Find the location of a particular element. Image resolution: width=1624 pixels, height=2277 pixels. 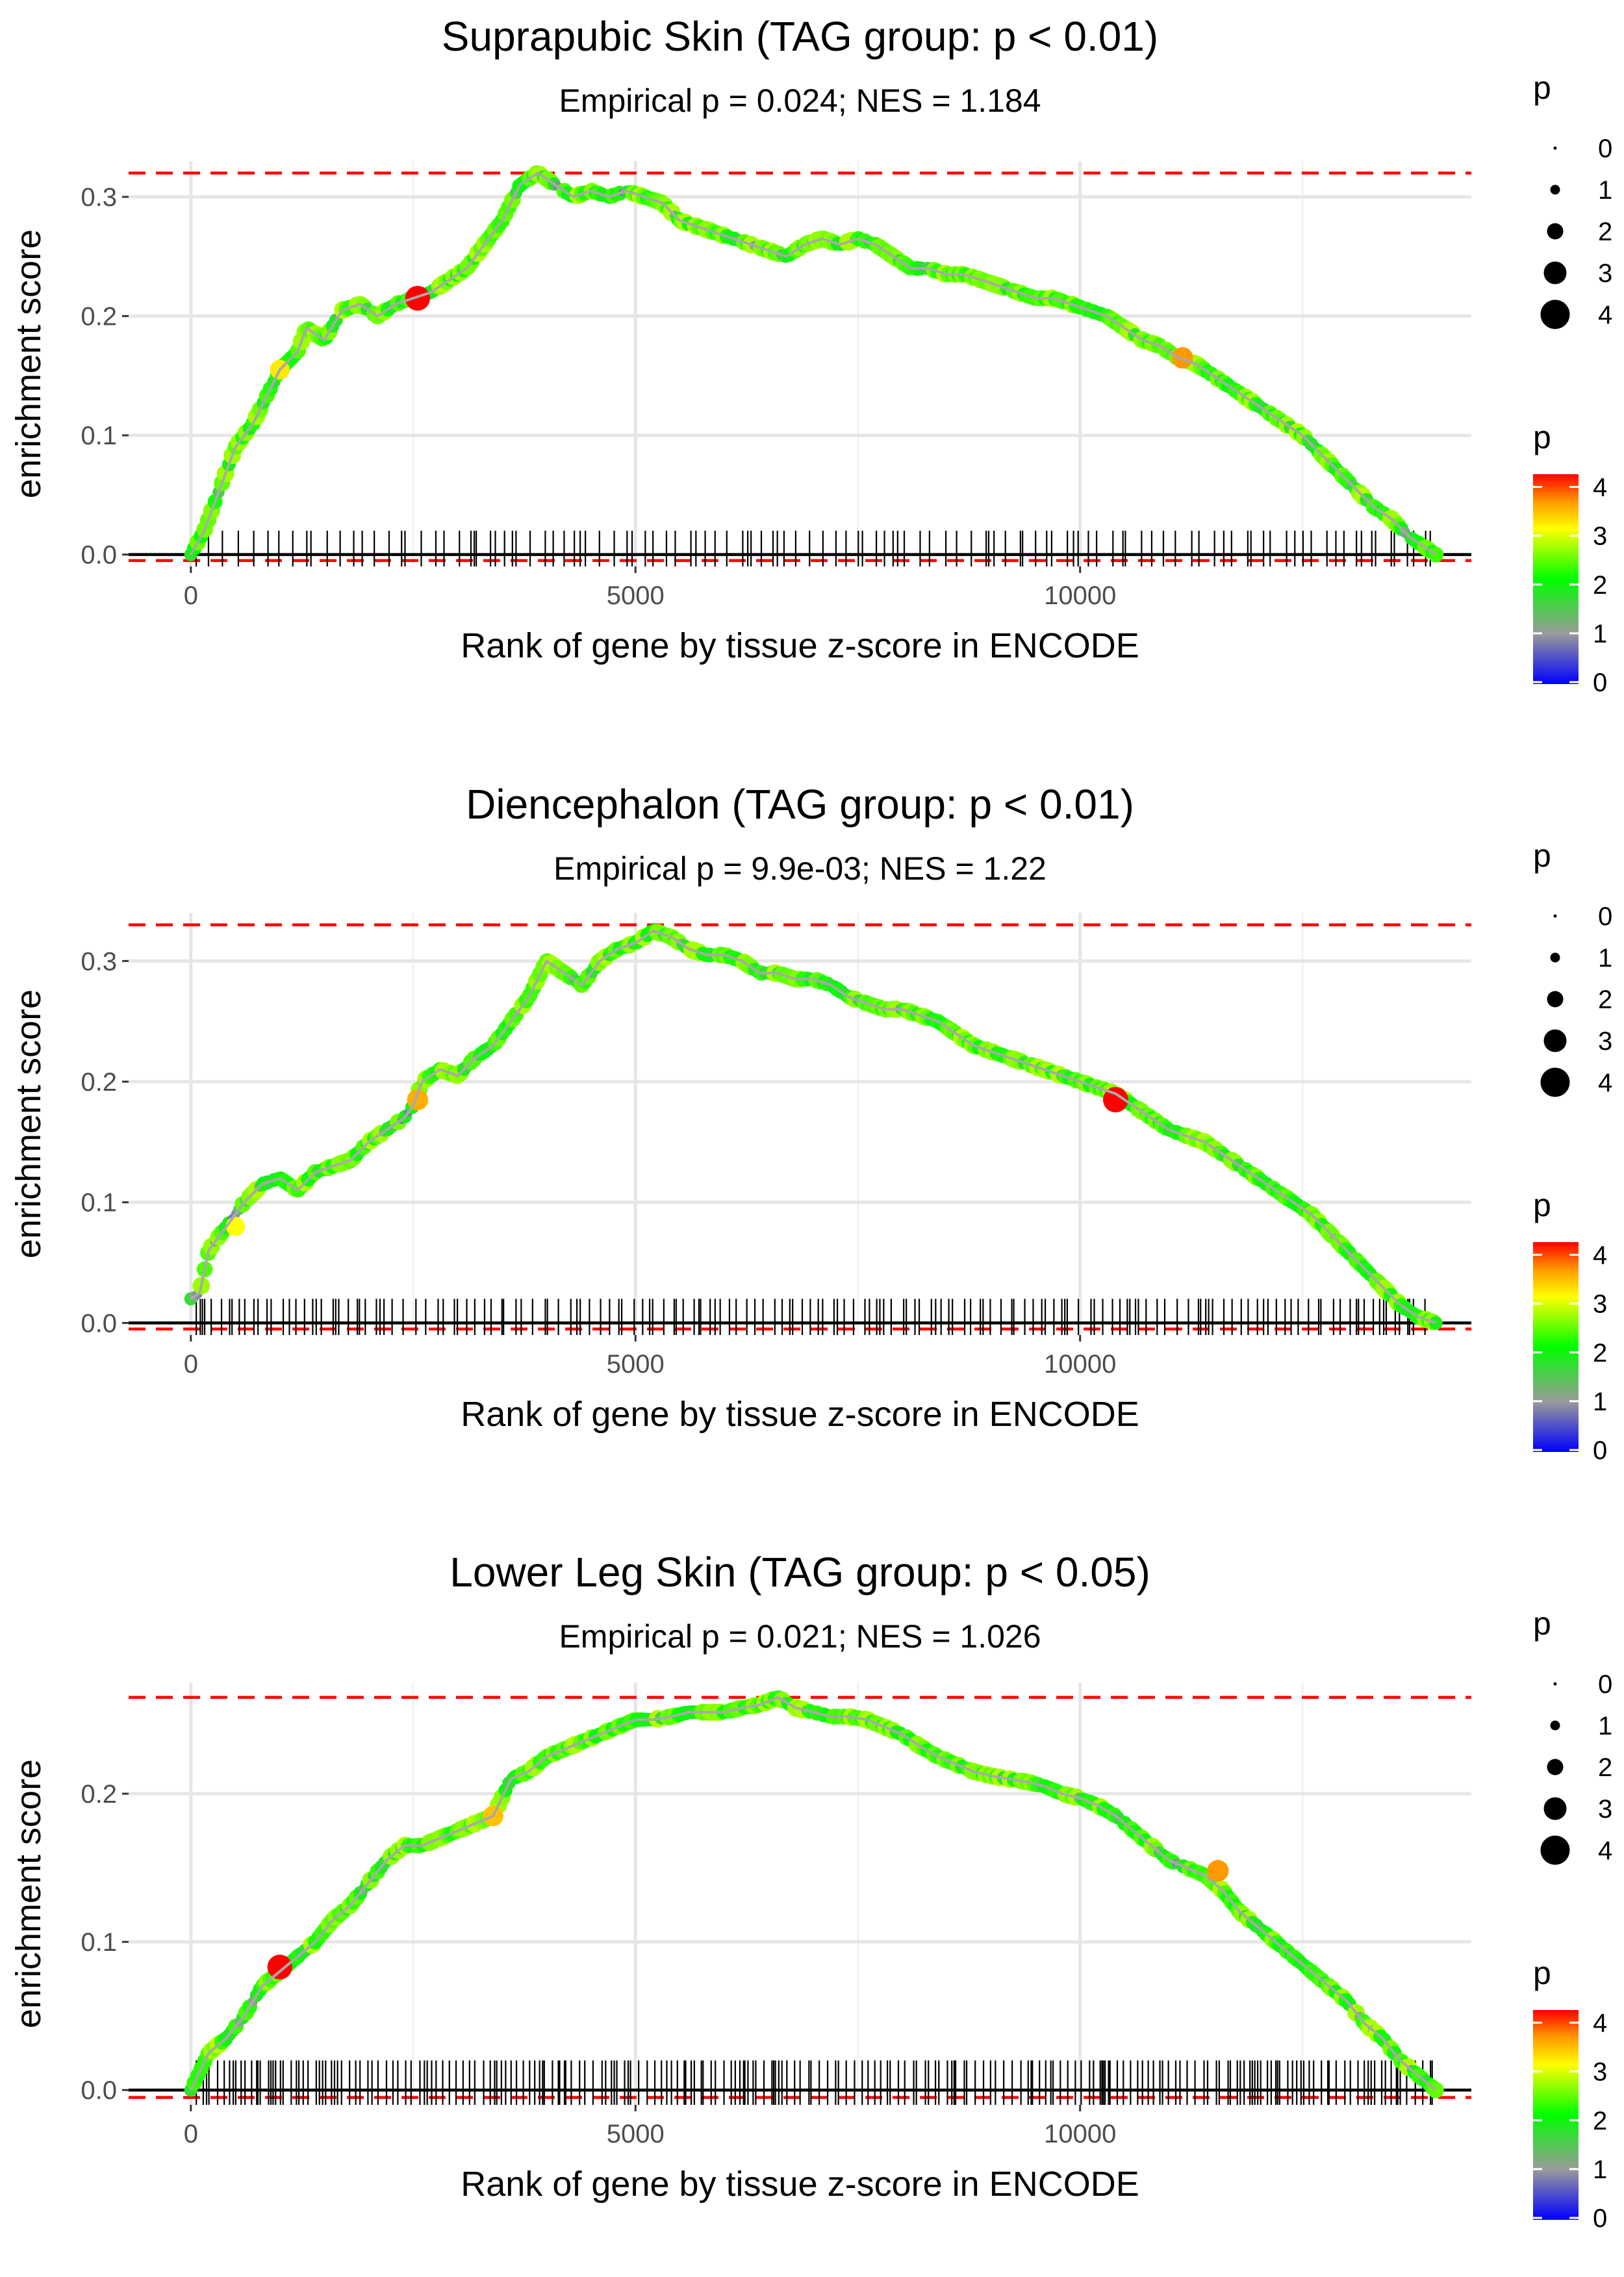

color-legend: p 4 3 2 1 0 is located at coordinates (1570, 558).